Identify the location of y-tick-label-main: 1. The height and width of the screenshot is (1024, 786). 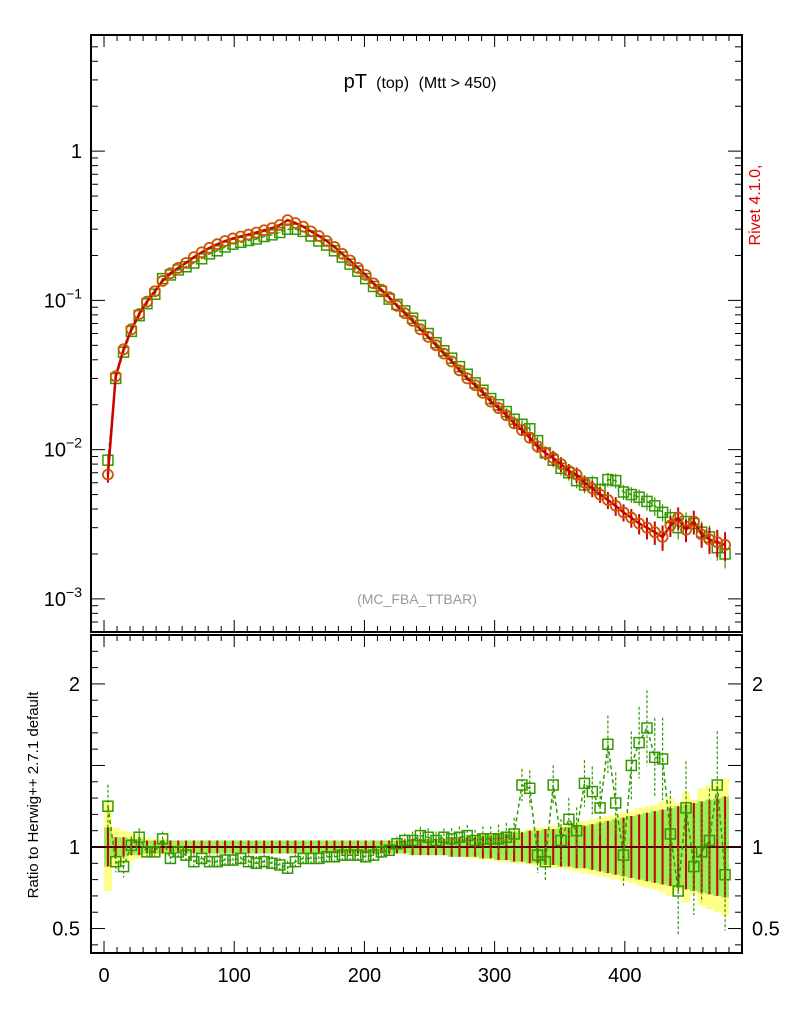
(76, 152).